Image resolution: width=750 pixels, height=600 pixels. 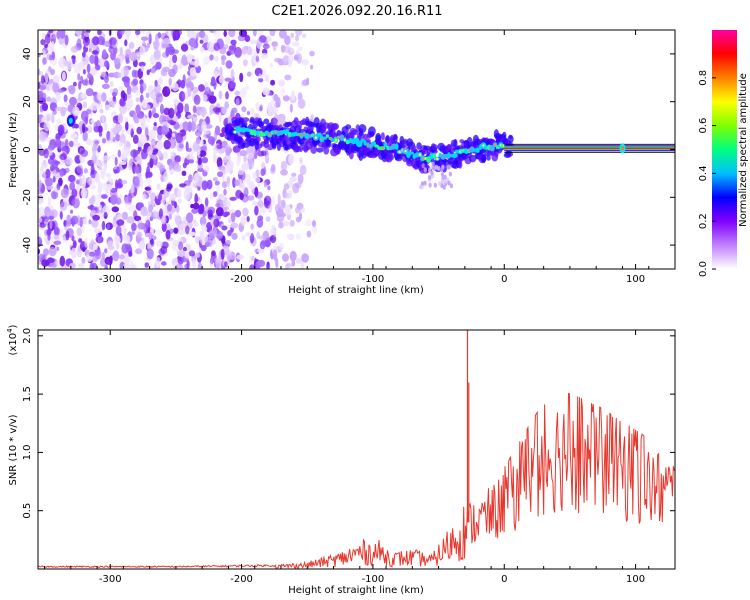 What do you see at coordinates (504, 579) in the screenshot?
I see `x-tick-label: 0` at bounding box center [504, 579].